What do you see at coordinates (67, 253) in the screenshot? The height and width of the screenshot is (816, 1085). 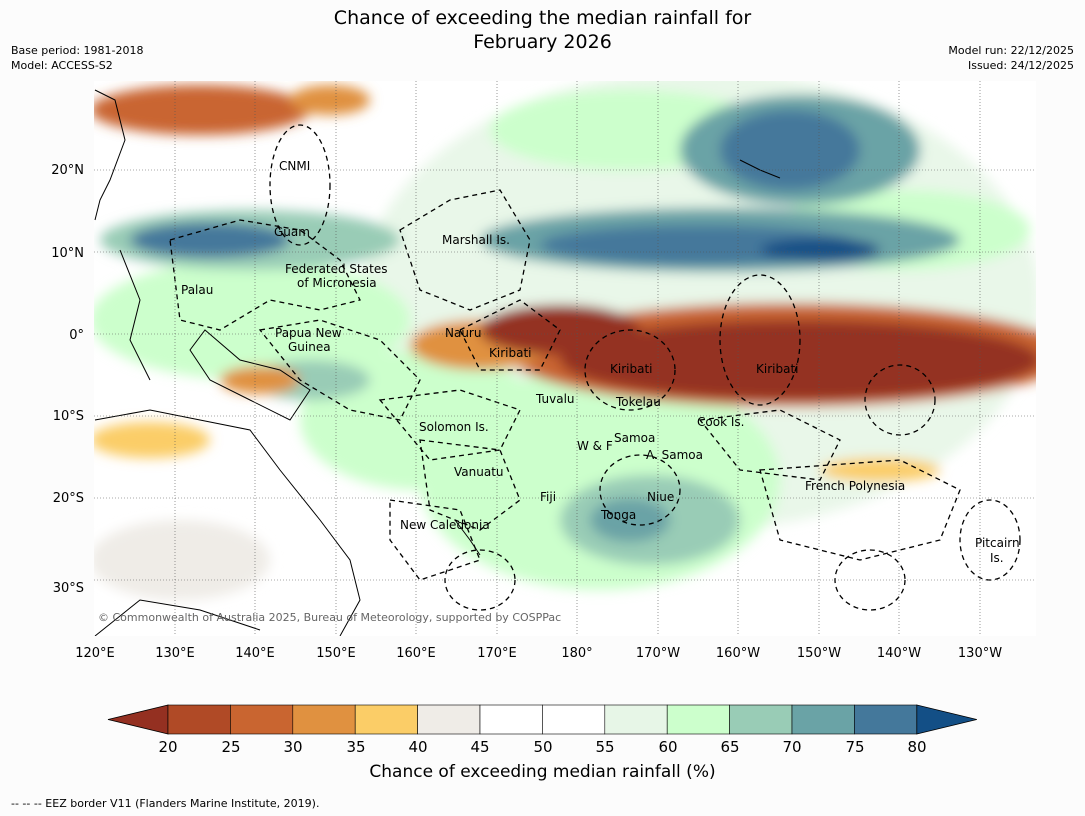 I see `lat-tick: 10°N` at bounding box center [67, 253].